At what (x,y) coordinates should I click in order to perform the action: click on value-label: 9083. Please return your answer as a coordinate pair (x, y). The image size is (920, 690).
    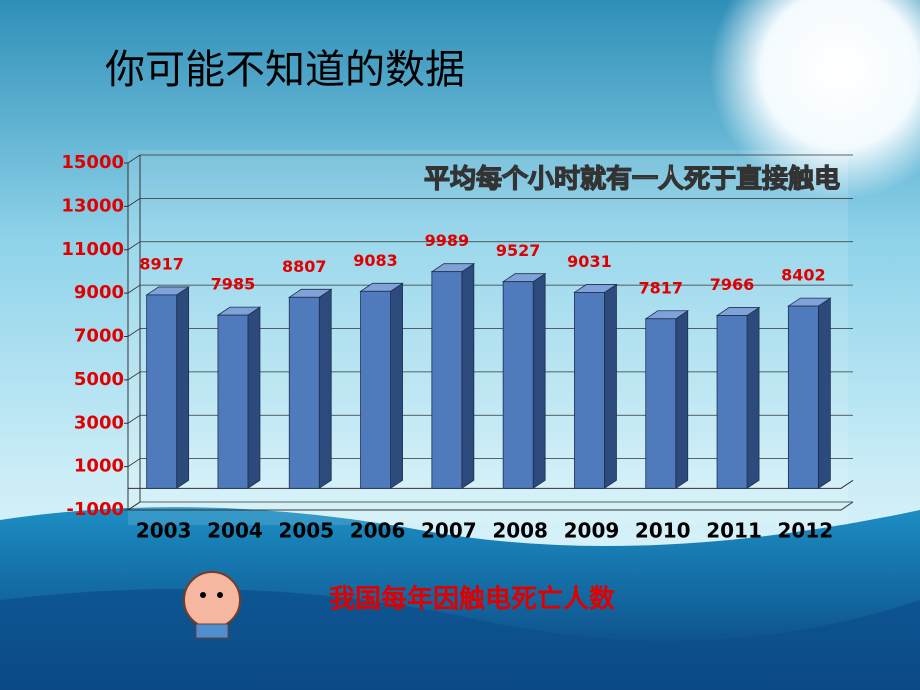
    Looking at the image, I should click on (375, 260).